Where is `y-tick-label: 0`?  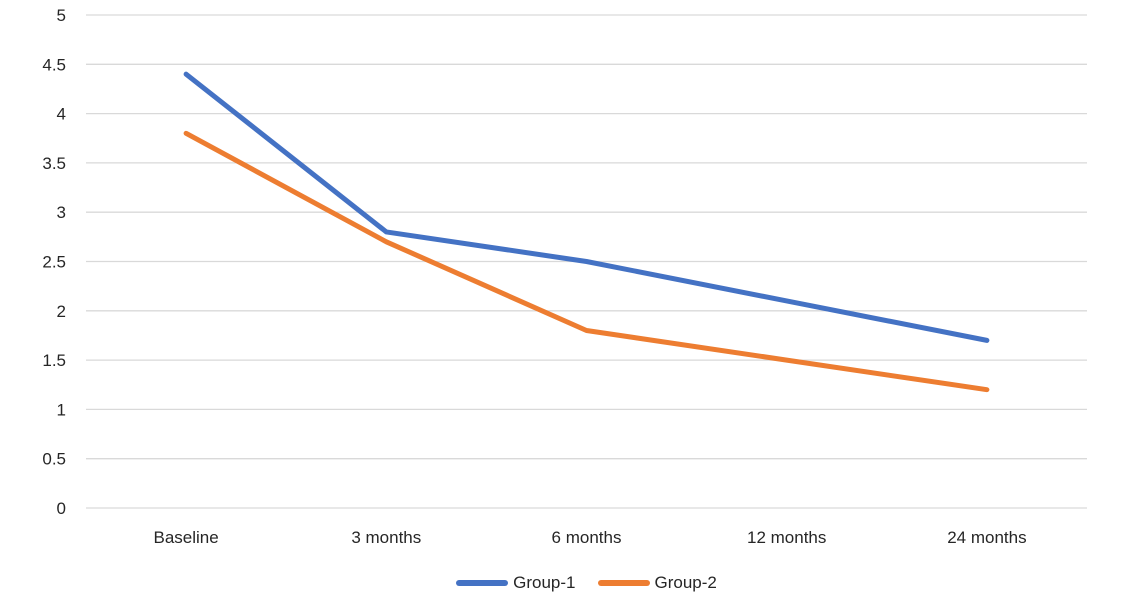
y-tick-label: 0 is located at coordinates (61, 508).